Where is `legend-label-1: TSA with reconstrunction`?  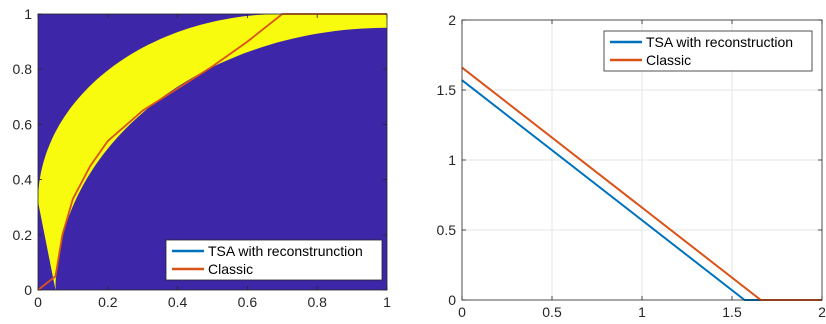
legend-label-1: TSA with reconstrunction is located at coordinates (285, 251).